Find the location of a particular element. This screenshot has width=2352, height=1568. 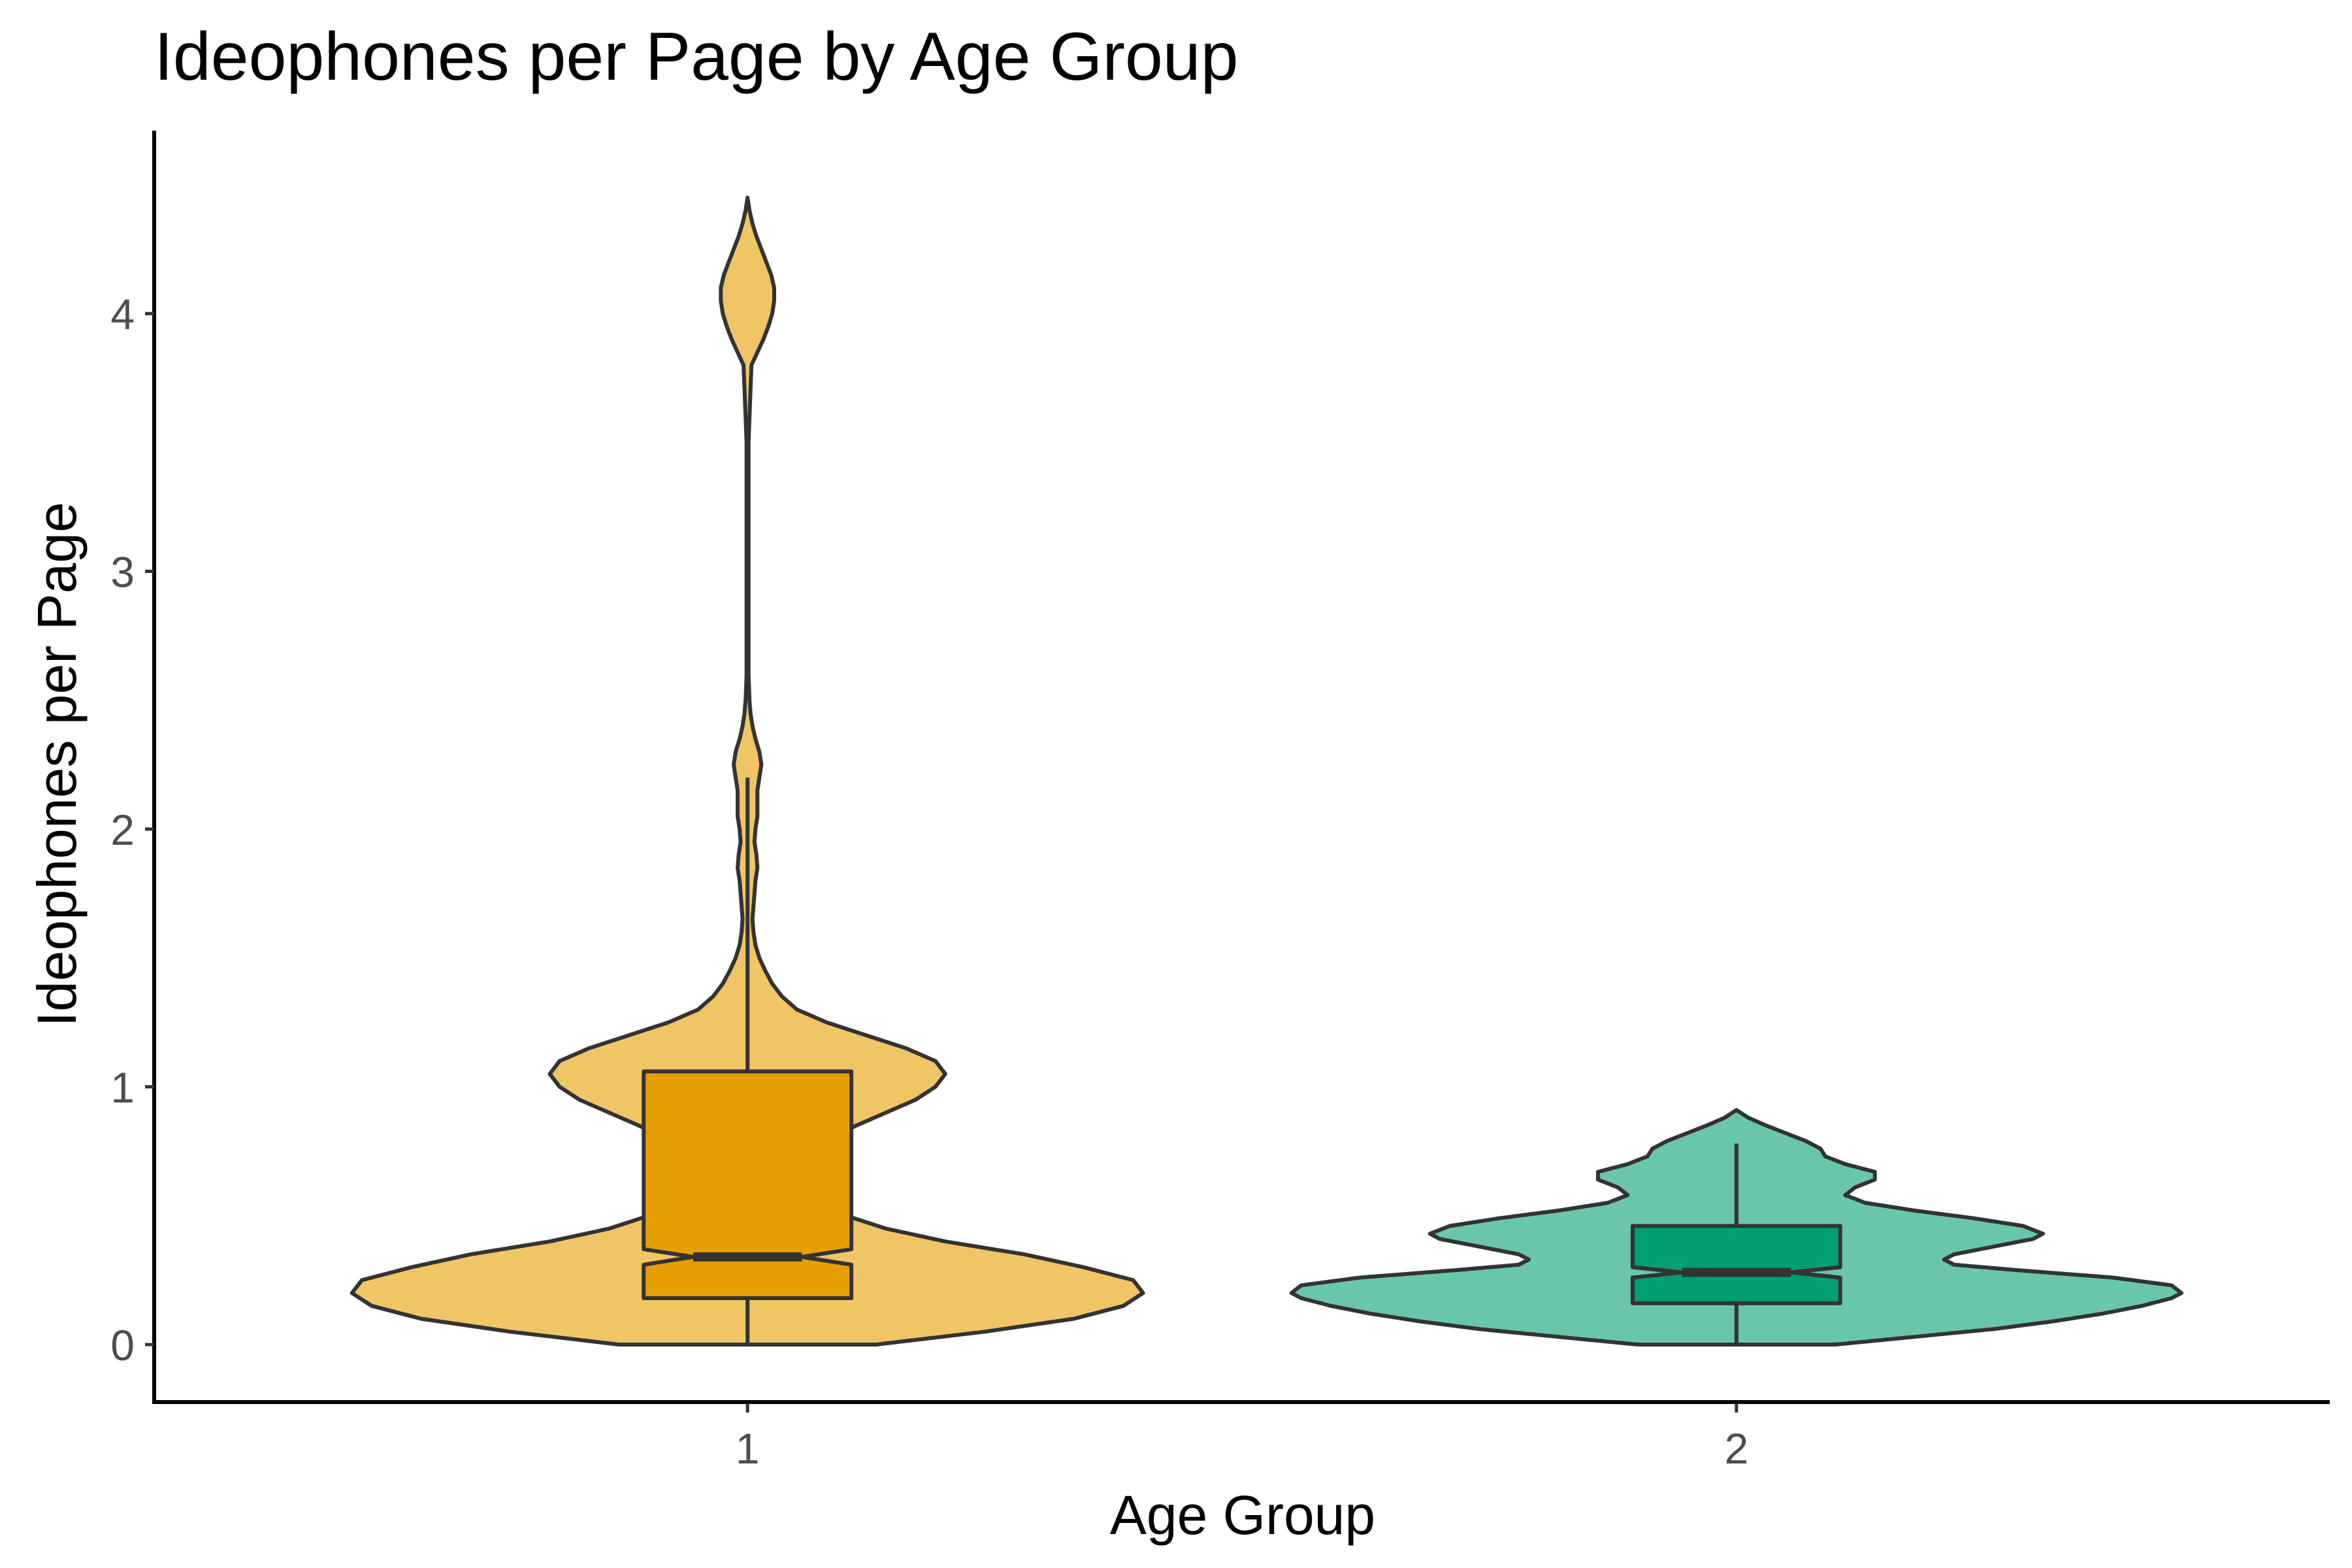

y-tick-label: 3 is located at coordinates (122, 572).